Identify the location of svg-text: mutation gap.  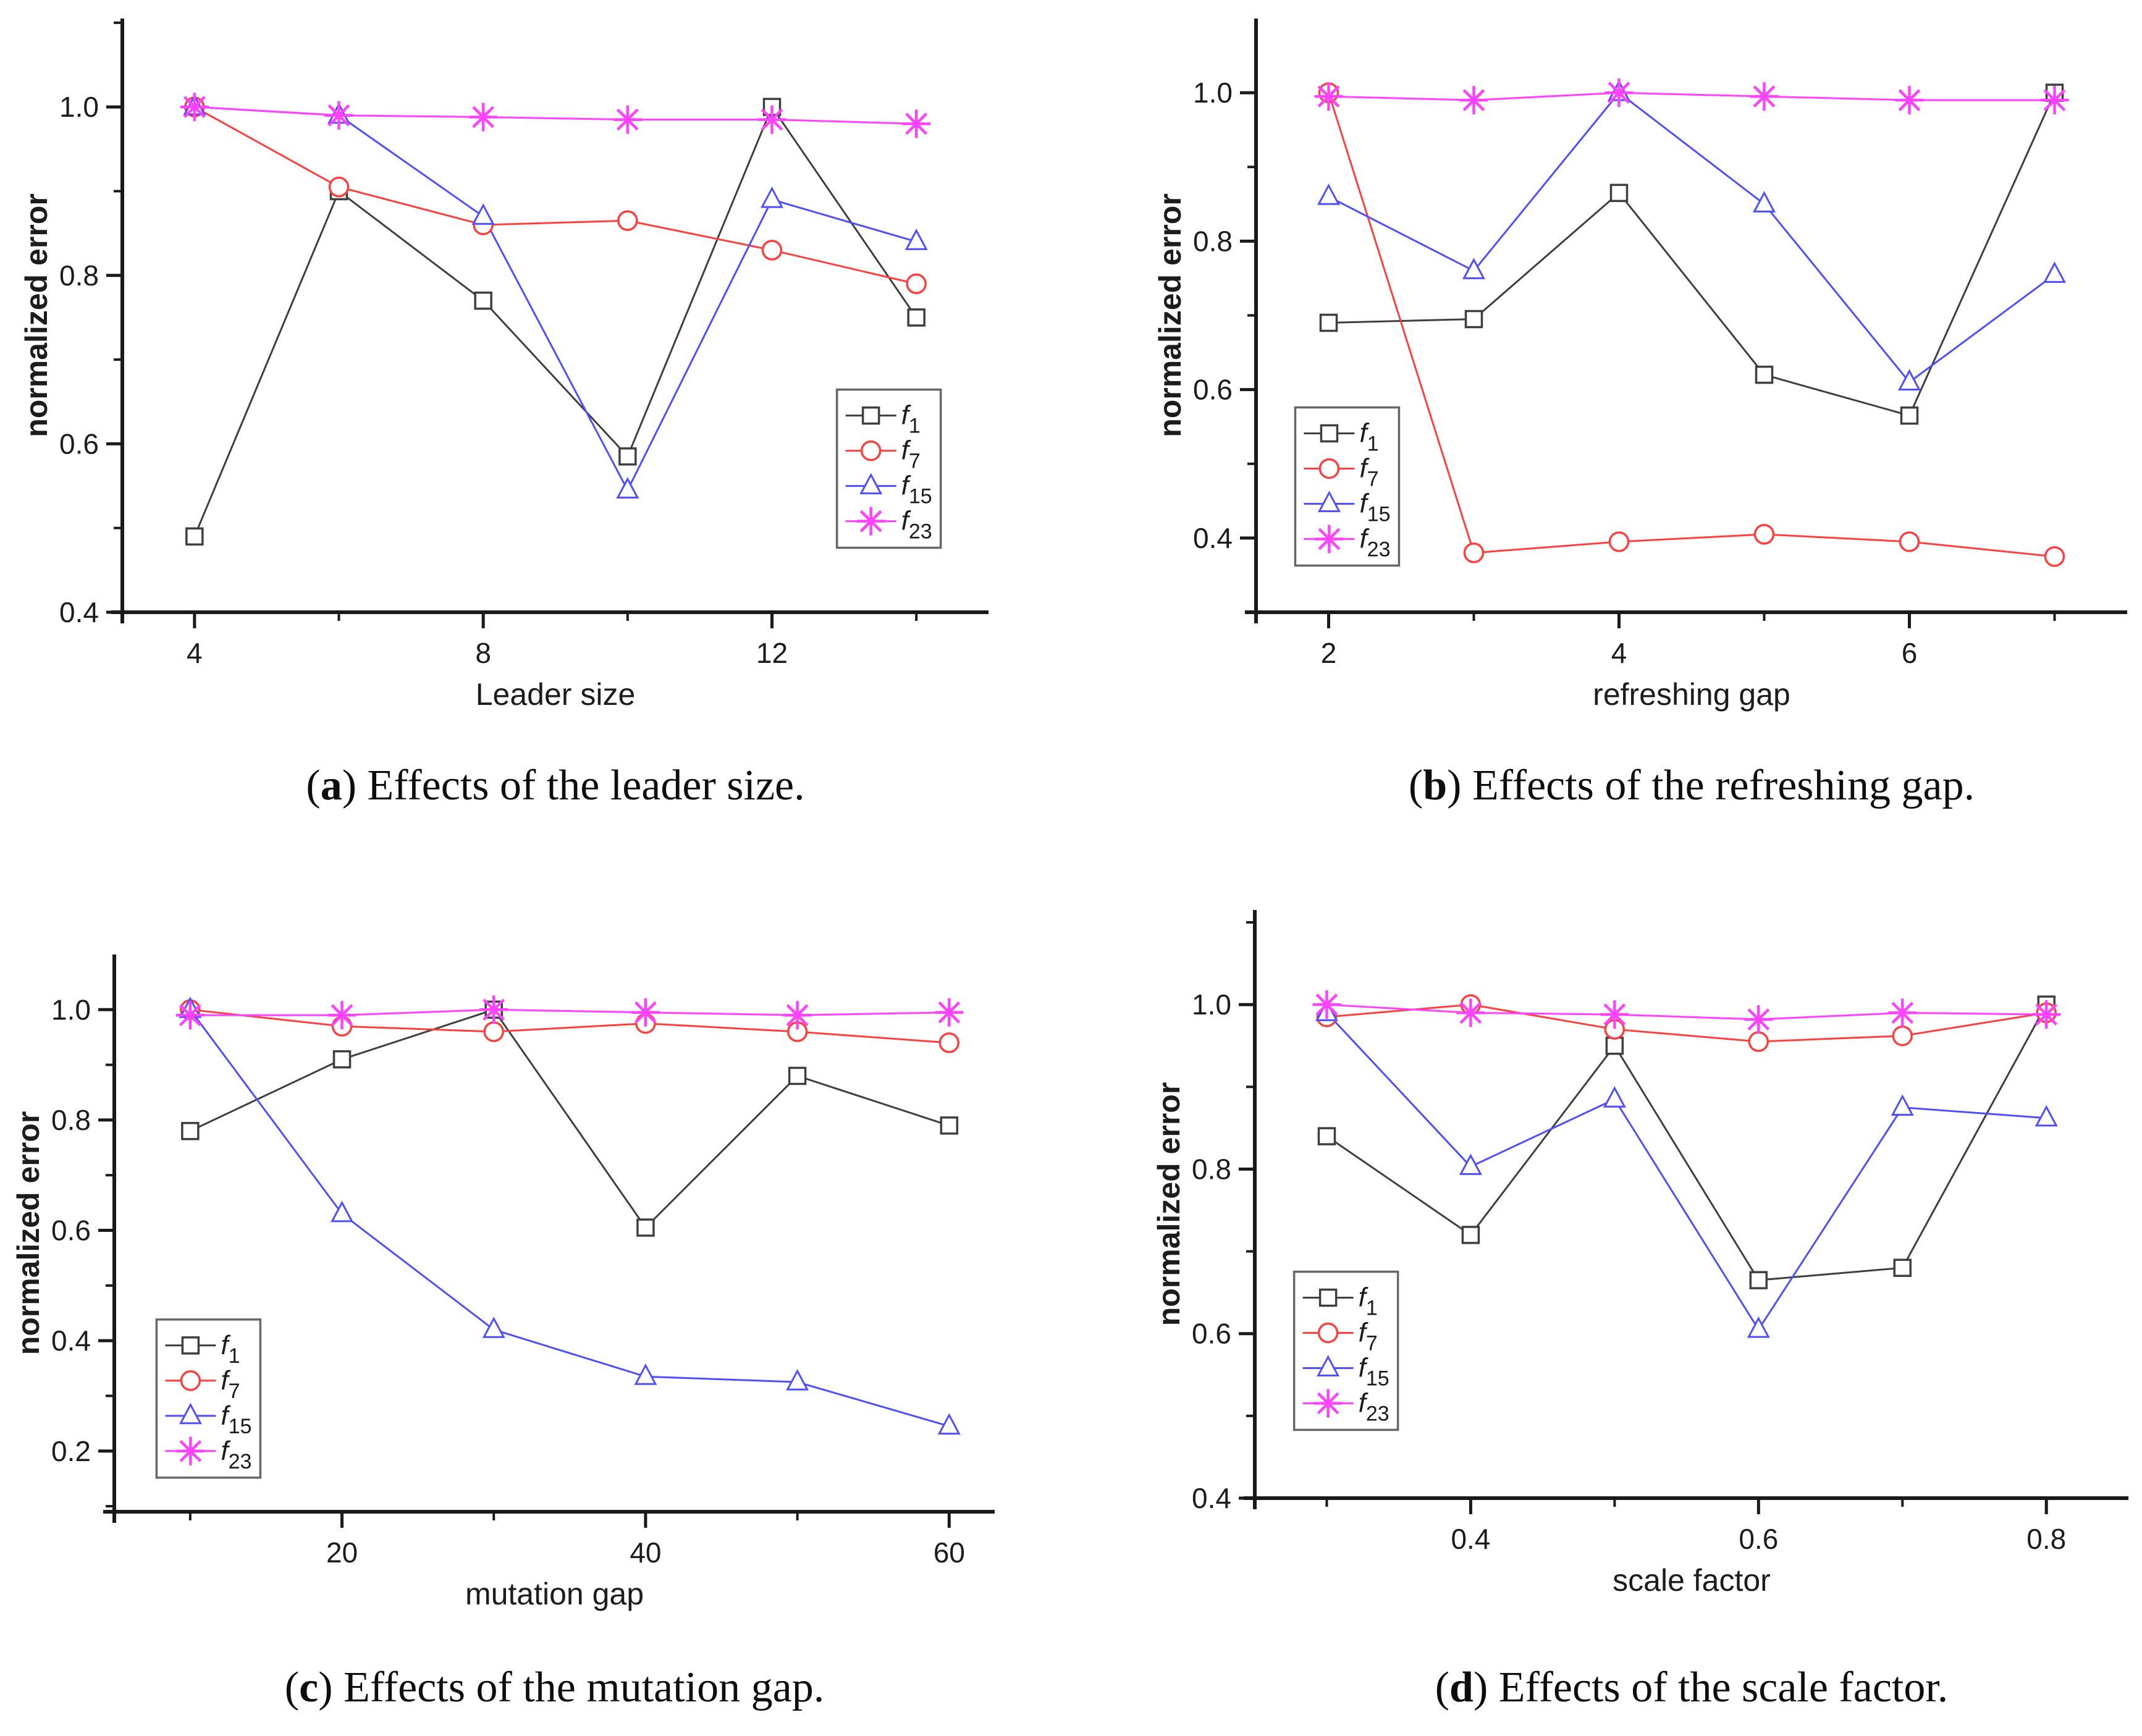
(554, 1594).